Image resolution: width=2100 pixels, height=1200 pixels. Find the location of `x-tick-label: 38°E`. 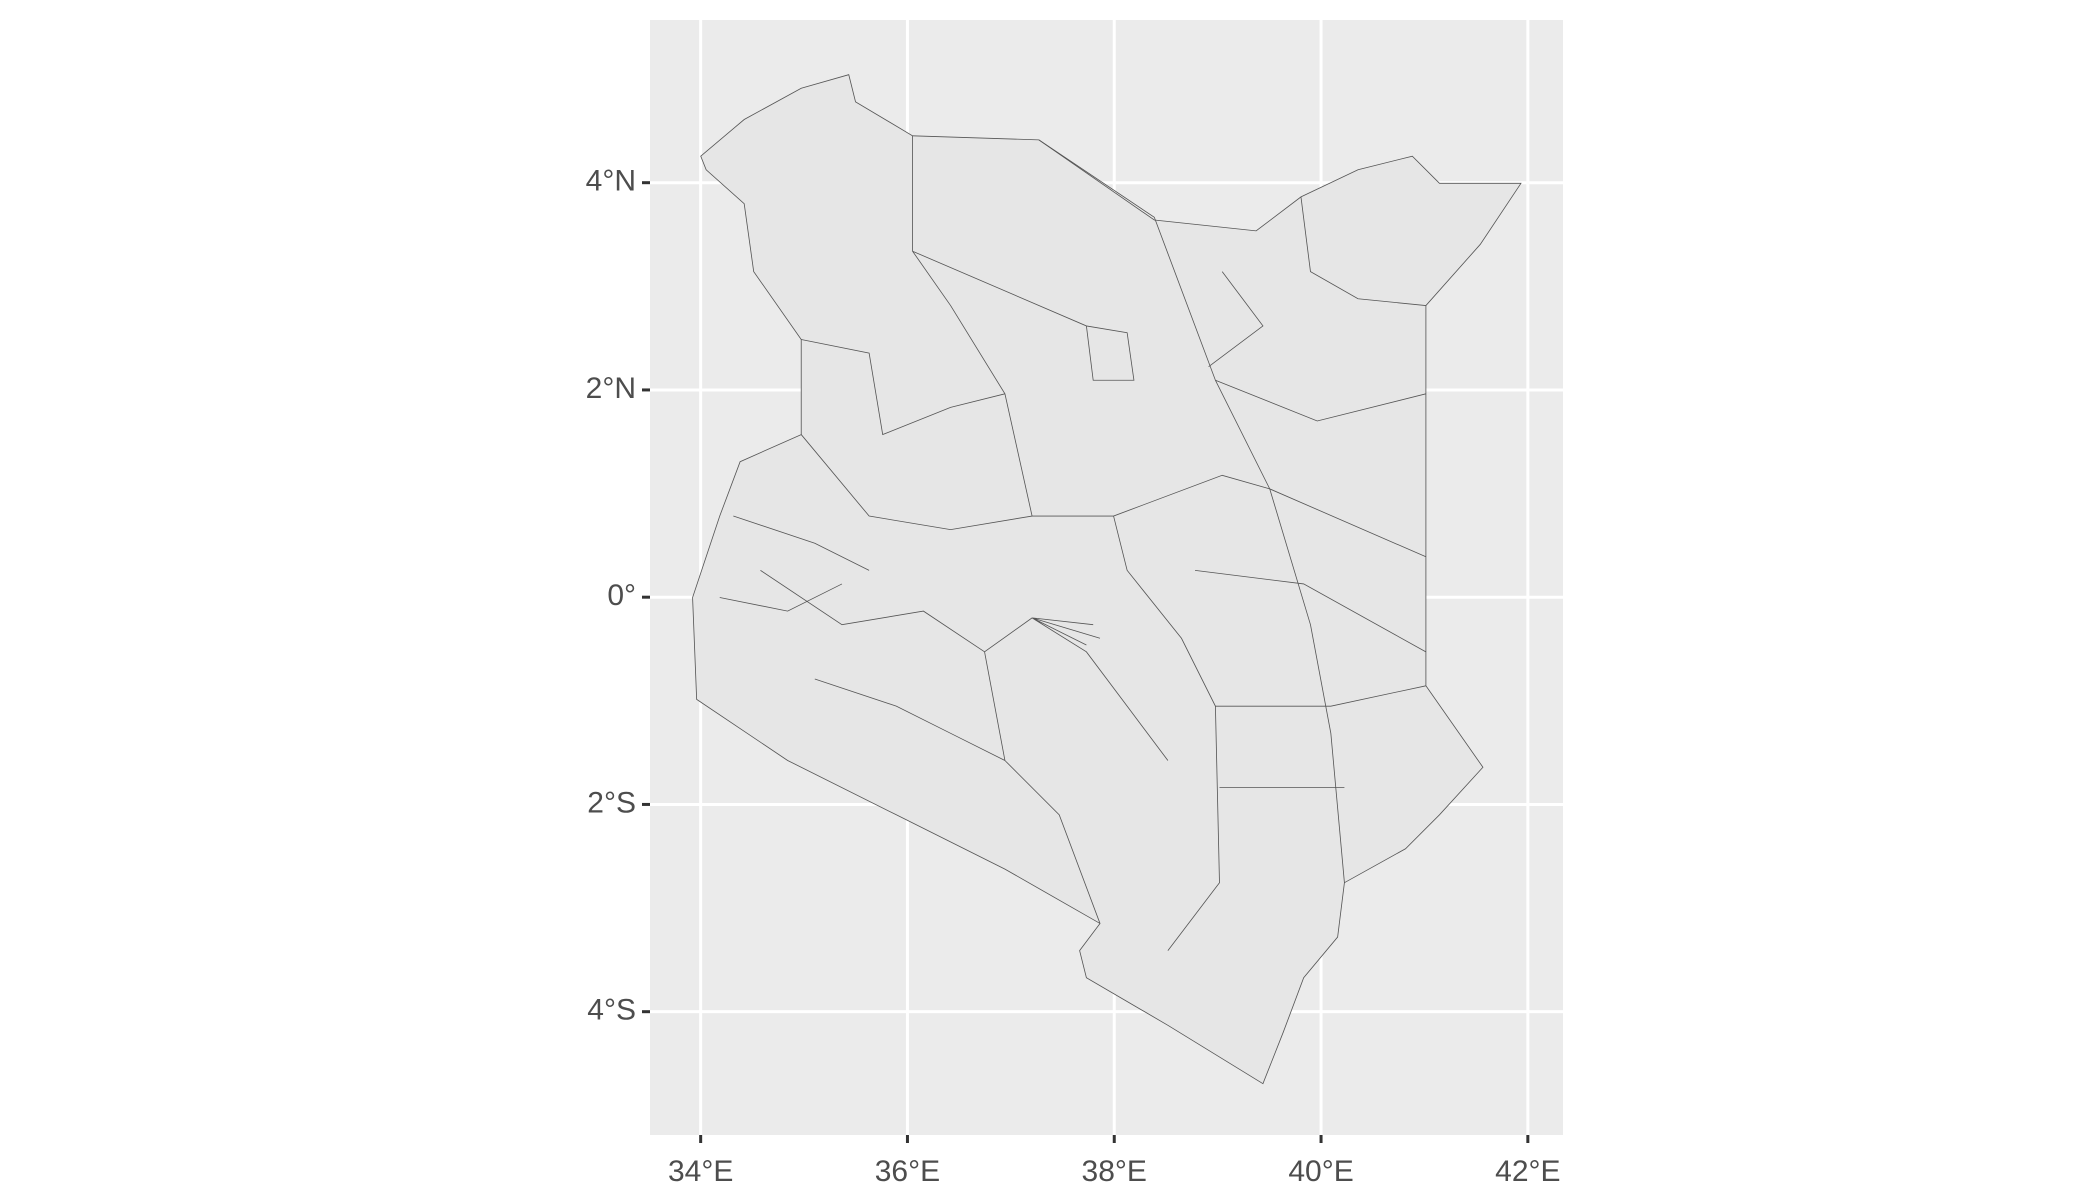

x-tick-label: 38°E is located at coordinates (1114, 1171).